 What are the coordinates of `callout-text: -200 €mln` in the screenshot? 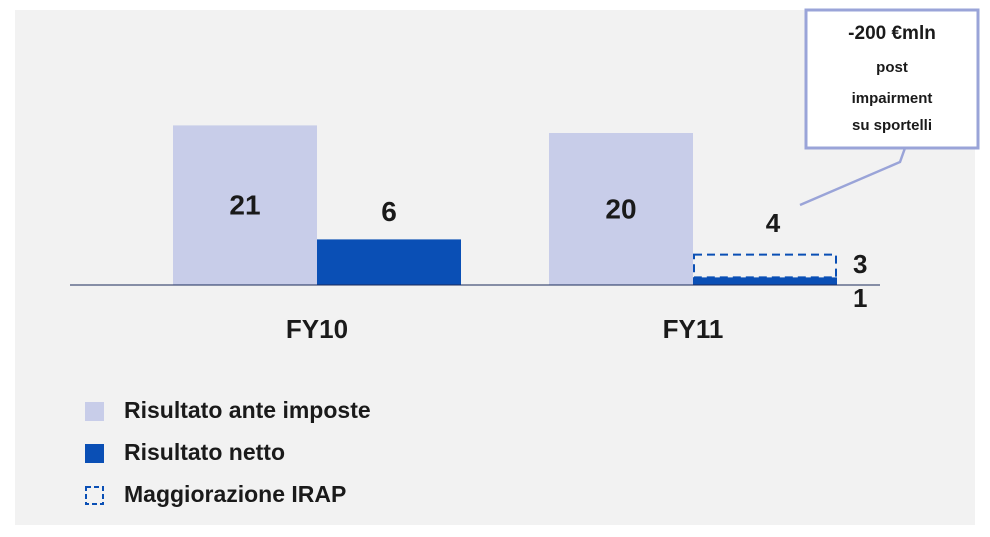 It's located at (892, 33).